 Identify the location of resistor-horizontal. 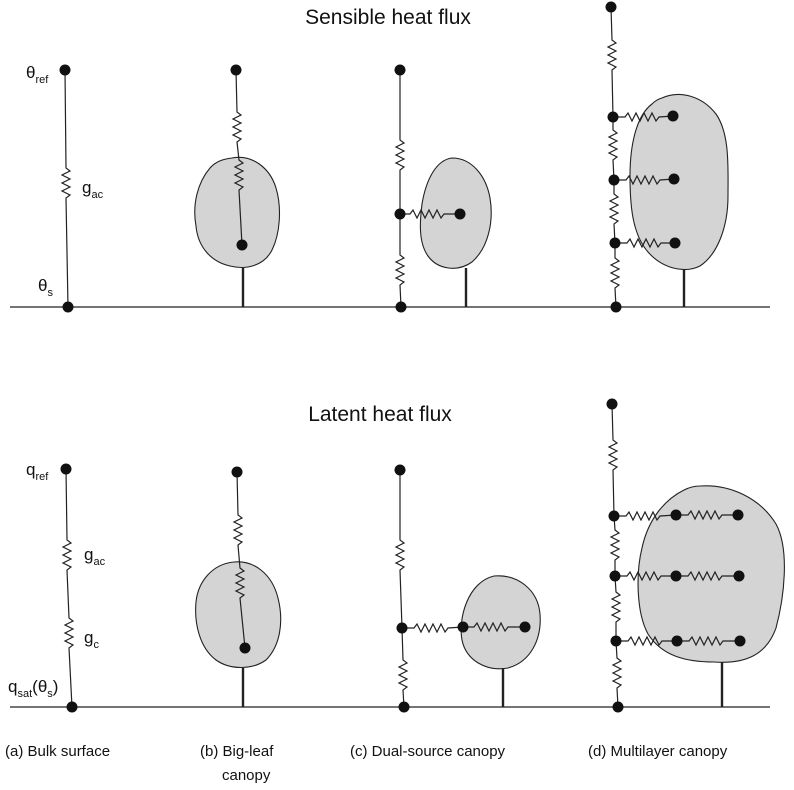
(430, 214).